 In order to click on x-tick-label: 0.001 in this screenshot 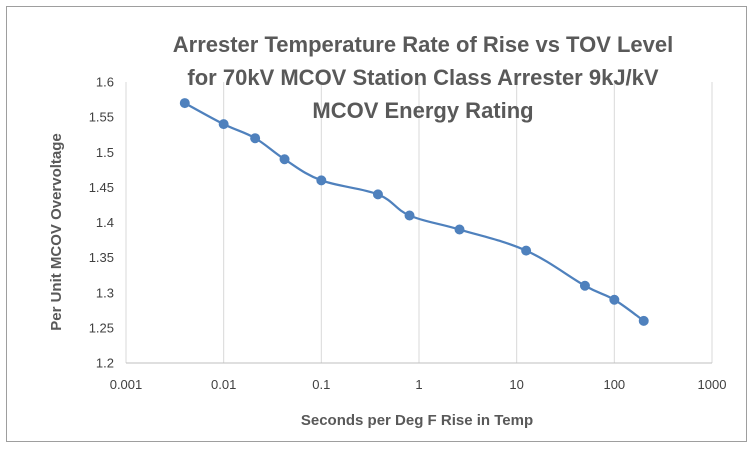, I will do `click(126, 384)`.